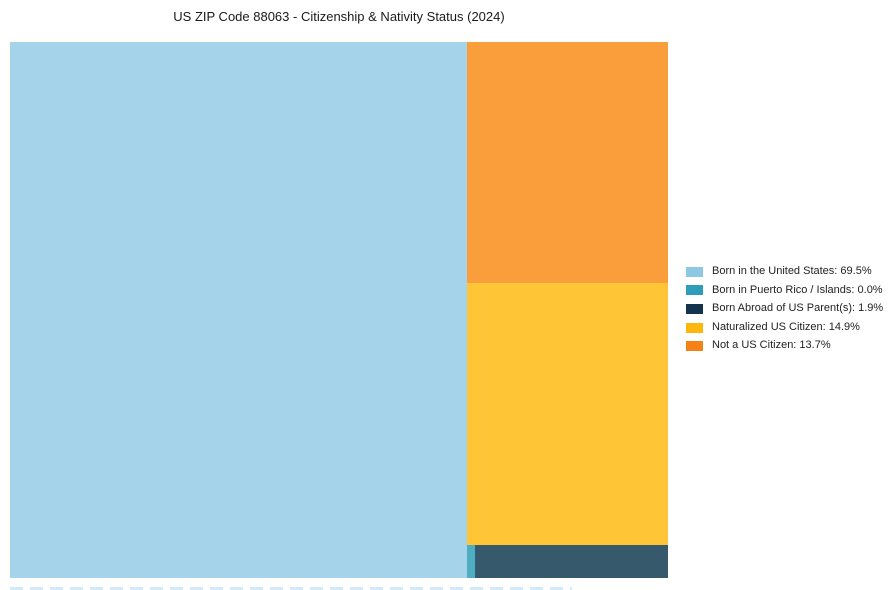 This screenshot has width=889, height=590. I want to click on legend-item-not-citizen: Not a US Citizen: 13.7%, so click(784, 346).